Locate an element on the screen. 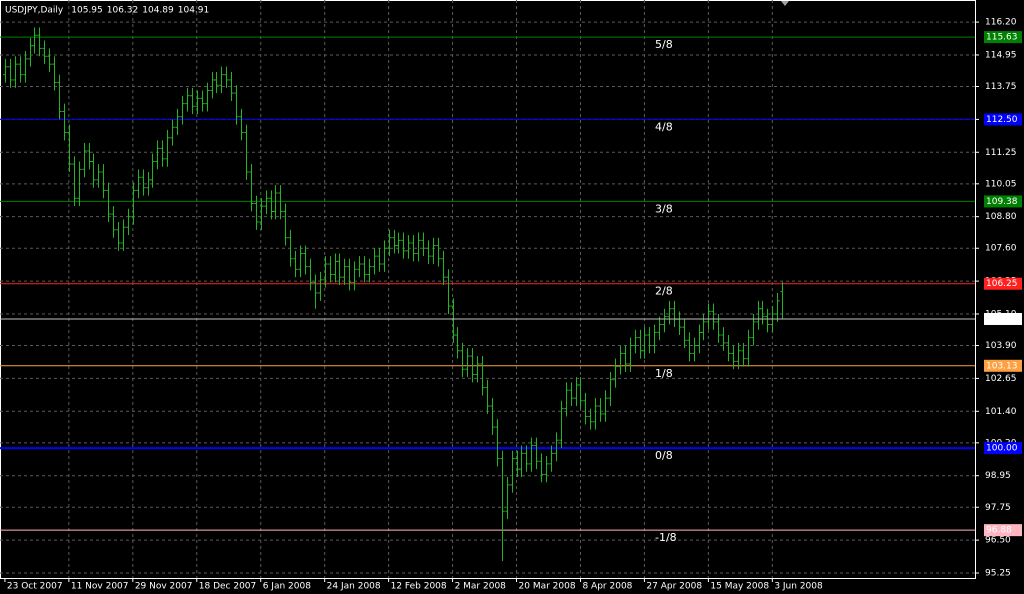 This screenshot has height=594, width=1024. y-tick-label: 110.05 is located at coordinates (1001, 184).